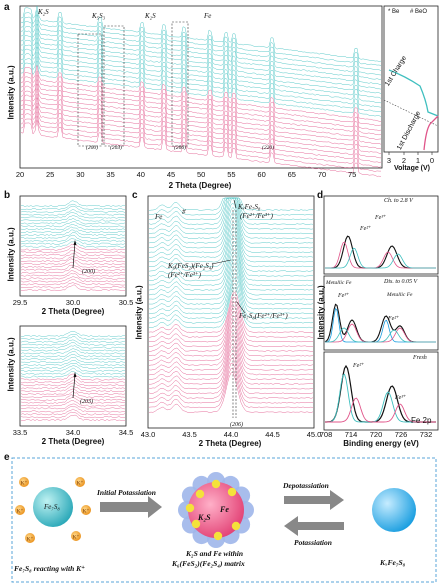 This screenshot has height=586, width=442. What do you see at coordinates (191, 266) in the screenshot?
I see `c-k6-label: K₆(FeS₂)(Fe₂S₄)` at bounding box center [191, 266].